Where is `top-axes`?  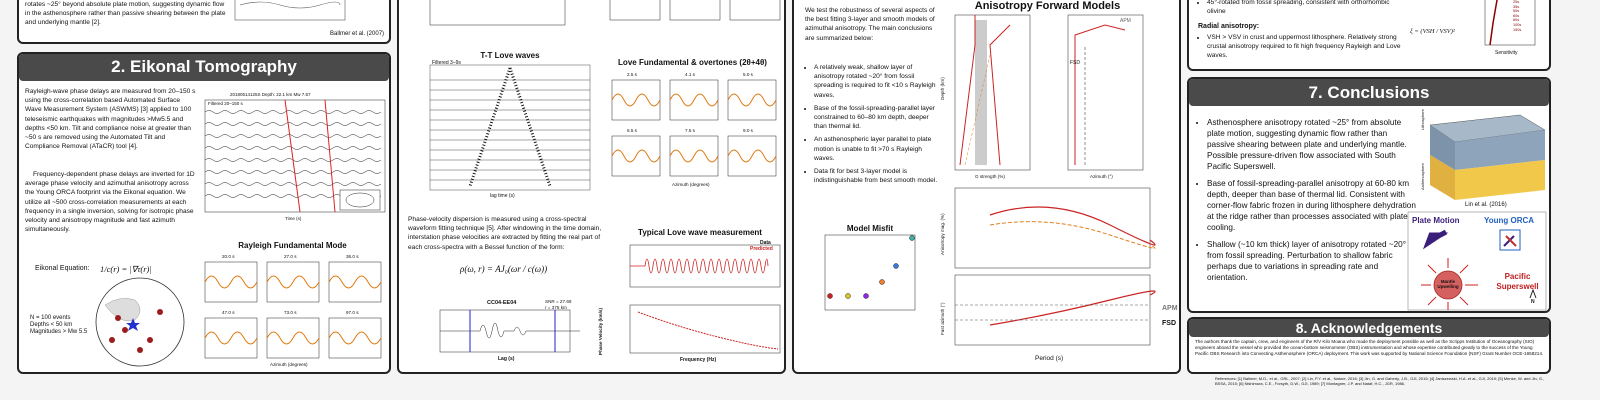 top-axes is located at coordinates (605, 13).